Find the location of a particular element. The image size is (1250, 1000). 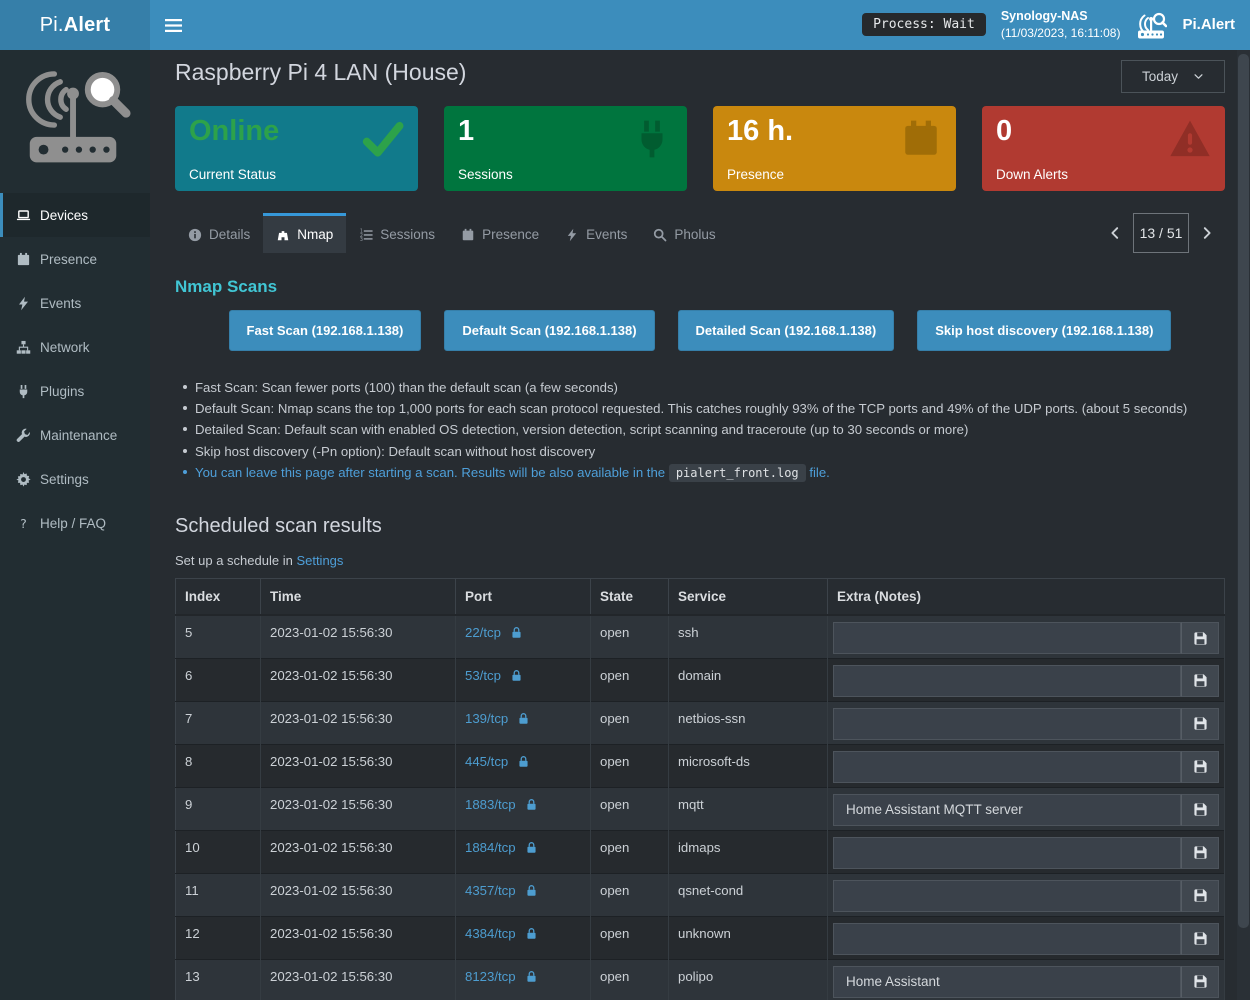

scan-button: Skip host discovery (192.168.1.138) is located at coordinates (1044, 330).